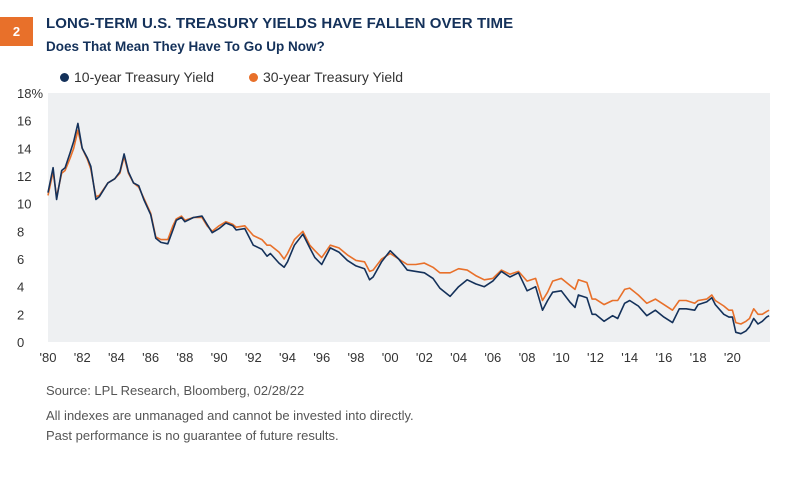 Image resolution: width=799 pixels, height=477 pixels. I want to click on x-tick-label: '00, so click(390, 357).